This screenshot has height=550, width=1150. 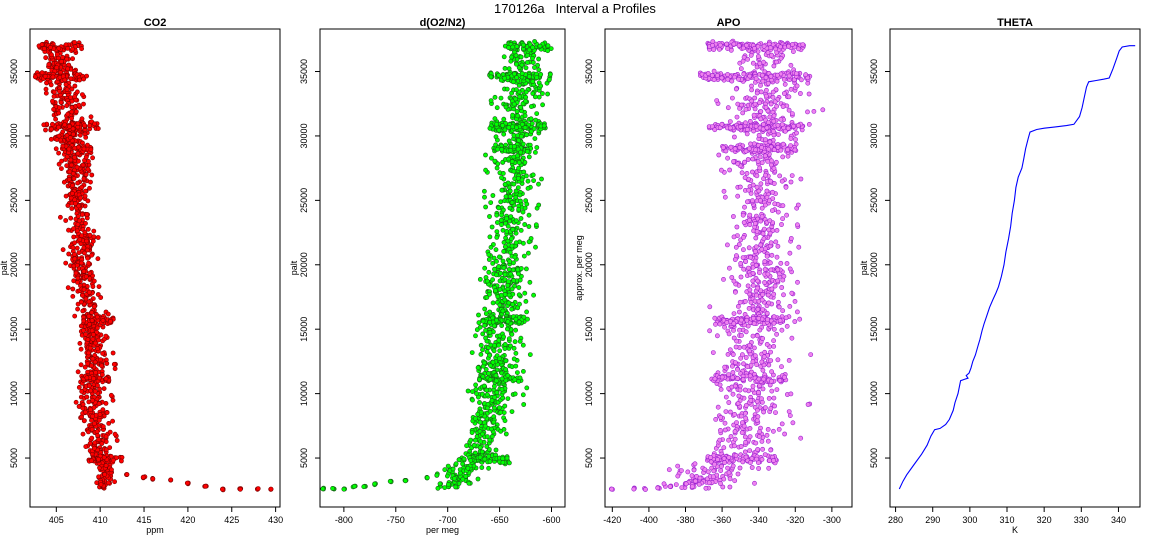 What do you see at coordinates (304, 135) in the screenshot?
I see `y-tick-label: 30000` at bounding box center [304, 135].